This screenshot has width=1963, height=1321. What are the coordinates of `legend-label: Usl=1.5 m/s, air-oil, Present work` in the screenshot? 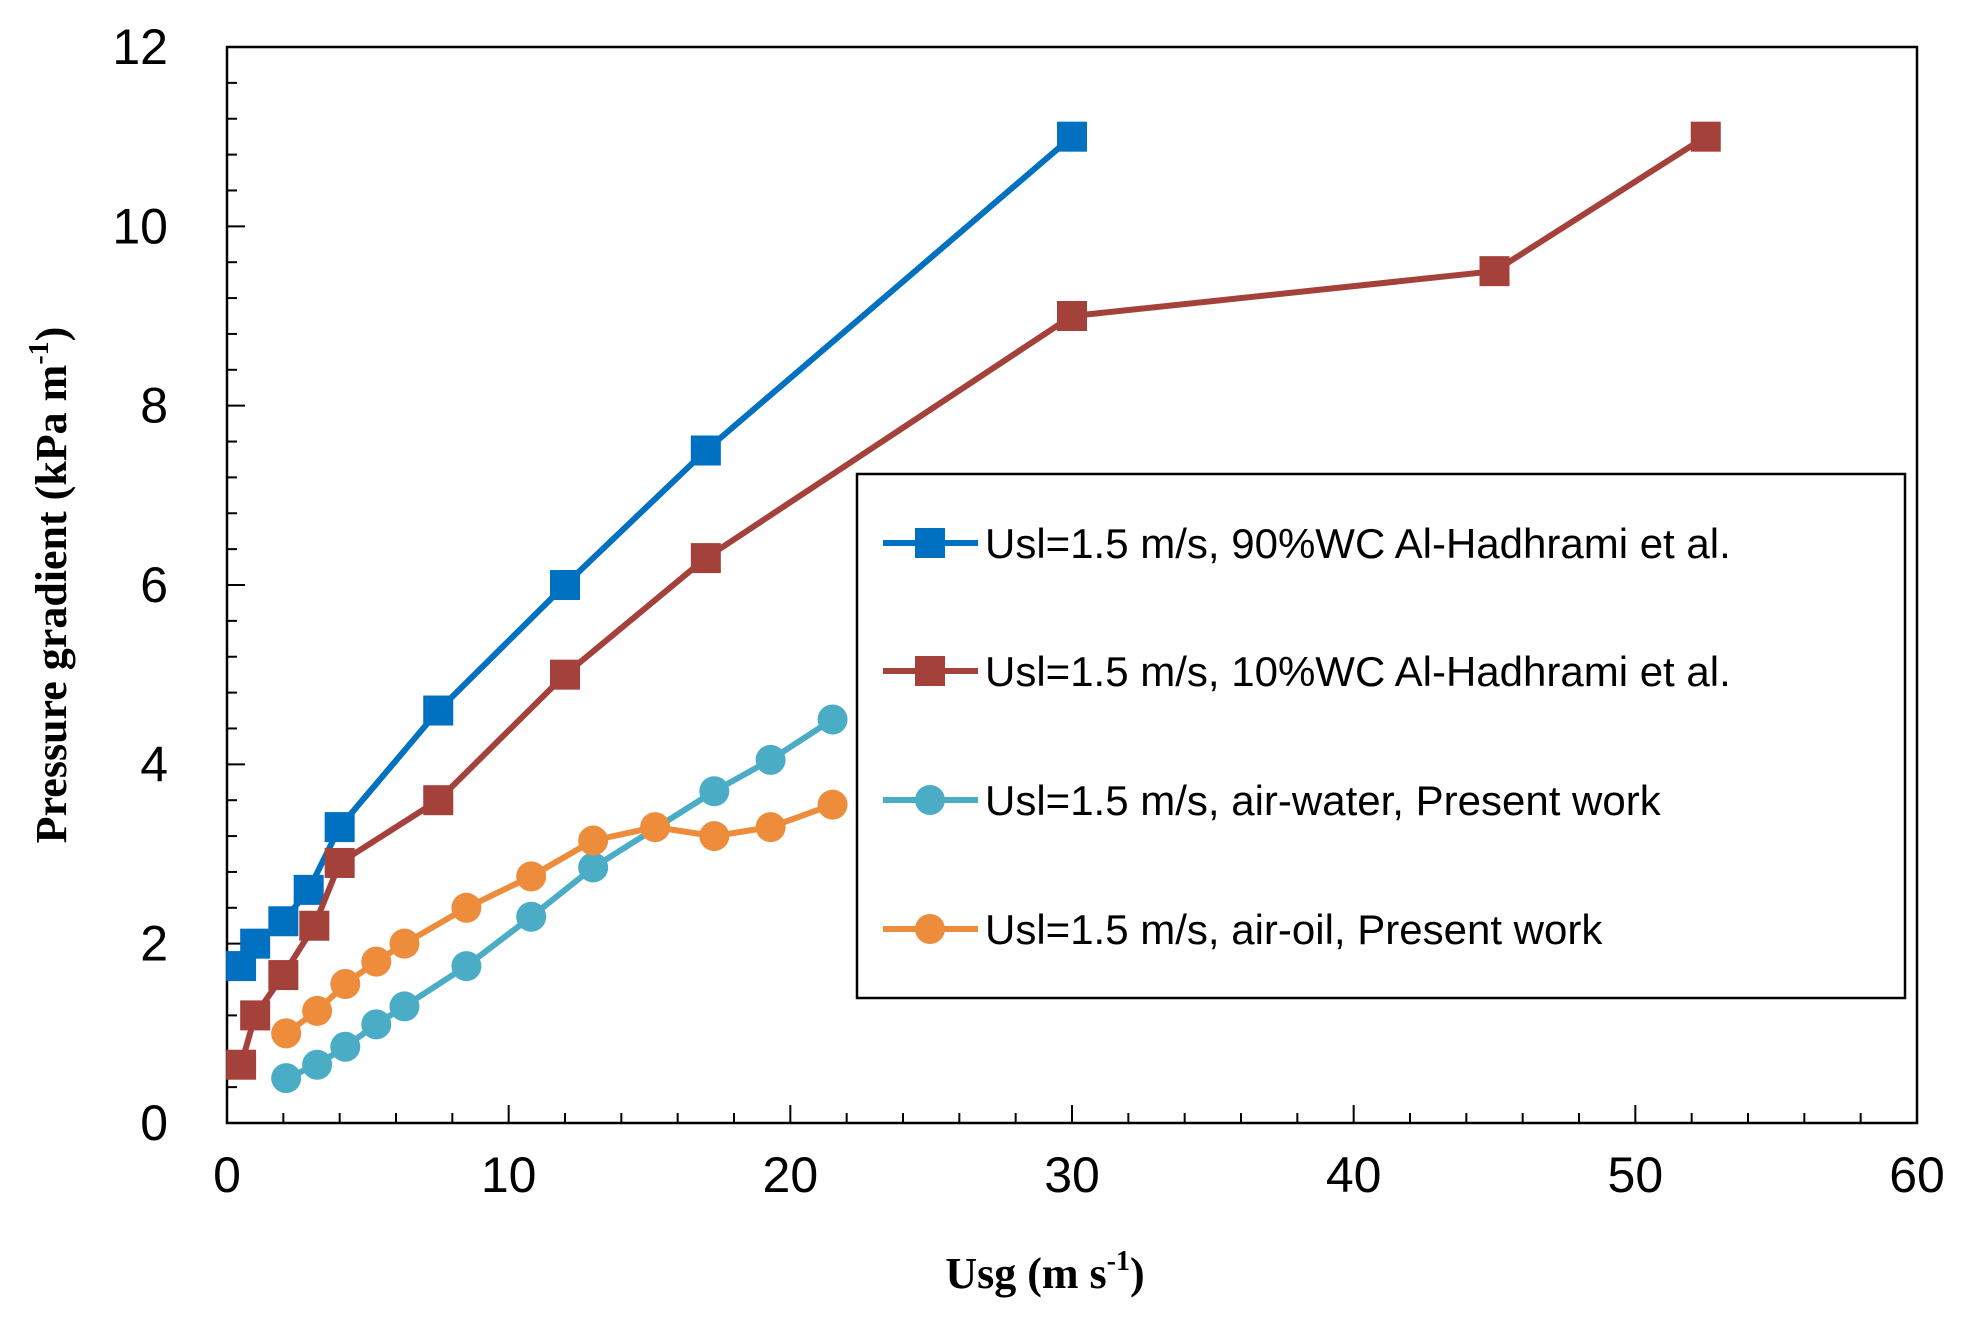 It's located at (1294, 929).